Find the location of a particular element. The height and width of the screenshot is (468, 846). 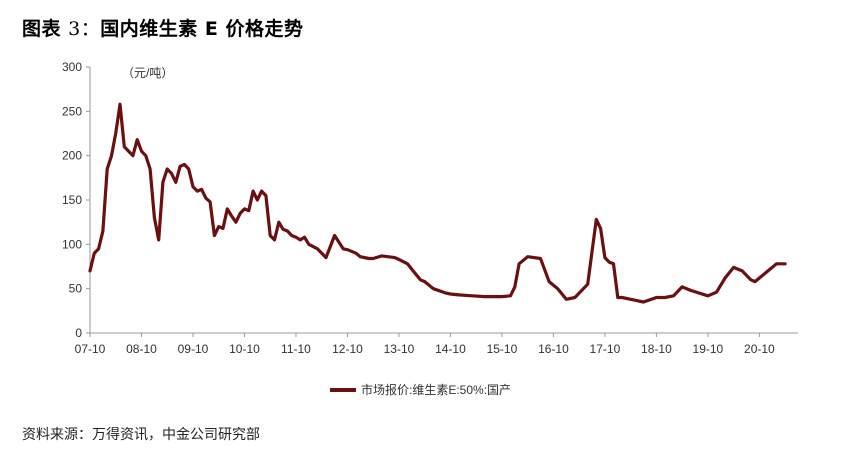

y-tick-label: 250 is located at coordinates (72, 111).